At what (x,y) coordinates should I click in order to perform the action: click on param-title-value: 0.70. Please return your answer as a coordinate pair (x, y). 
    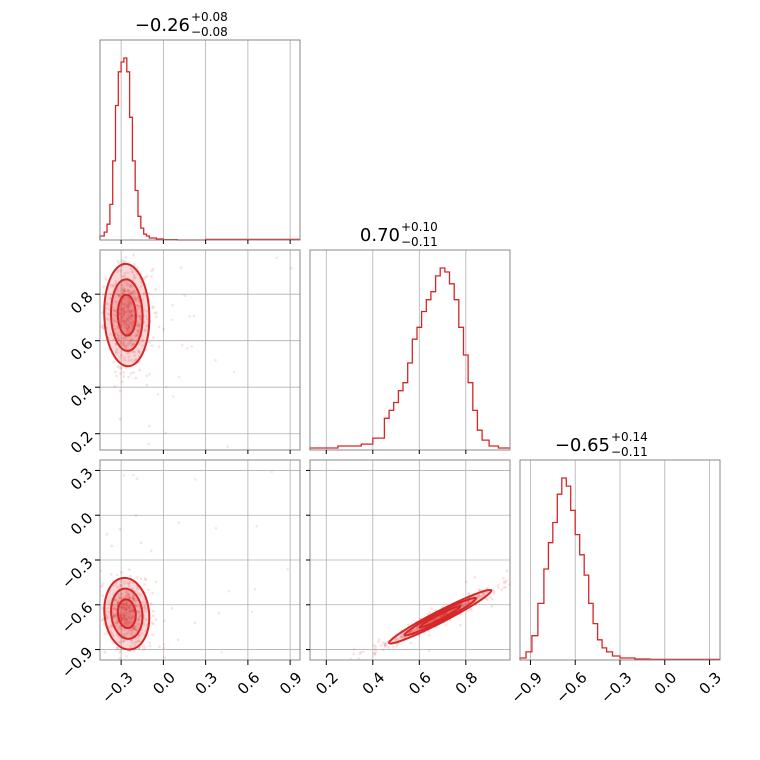
    Looking at the image, I should click on (380, 235).